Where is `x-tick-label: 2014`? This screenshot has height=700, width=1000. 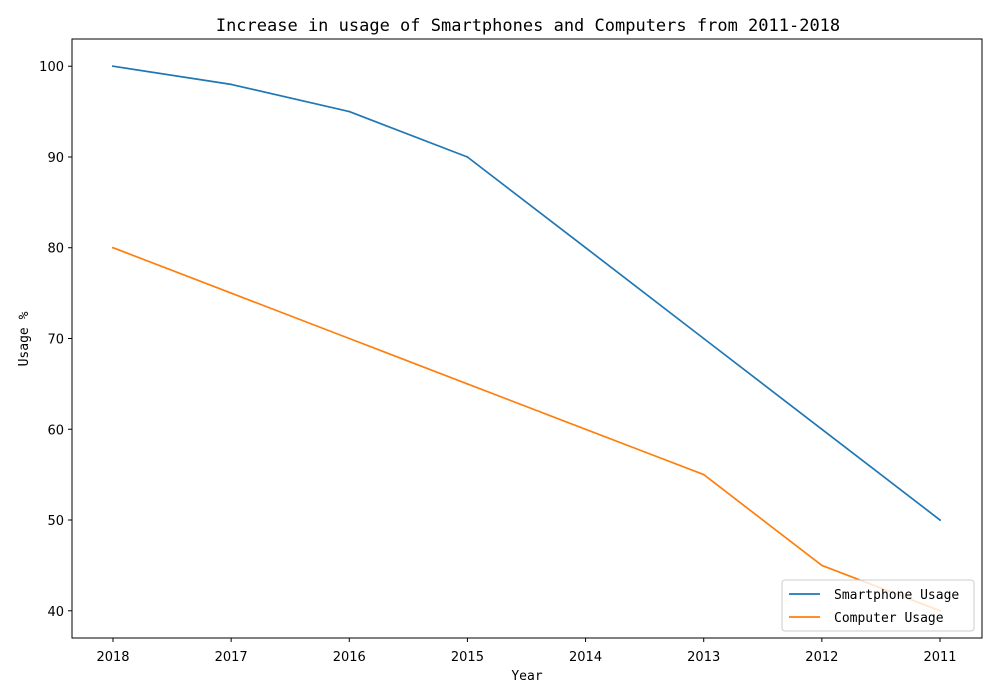
x-tick-label: 2014 is located at coordinates (585, 657).